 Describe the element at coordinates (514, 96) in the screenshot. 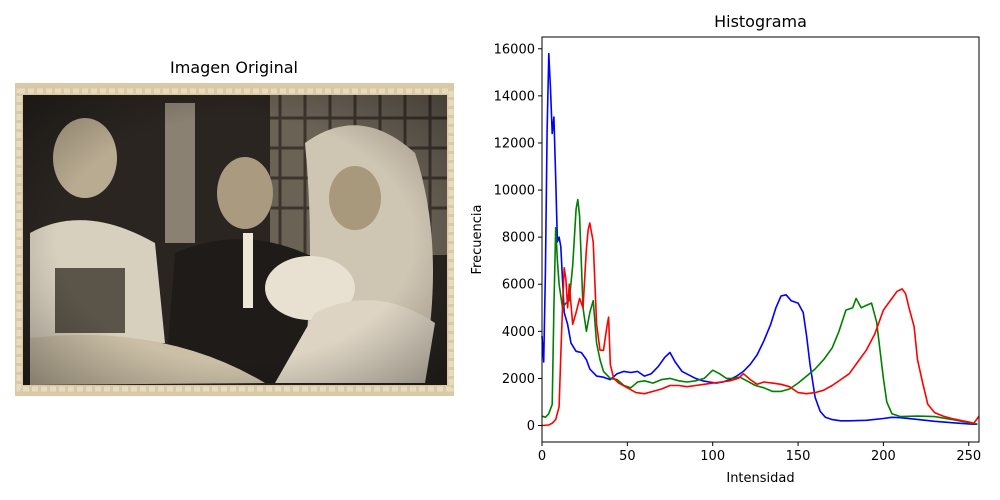

I see `y-tick-label: 14000` at that location.